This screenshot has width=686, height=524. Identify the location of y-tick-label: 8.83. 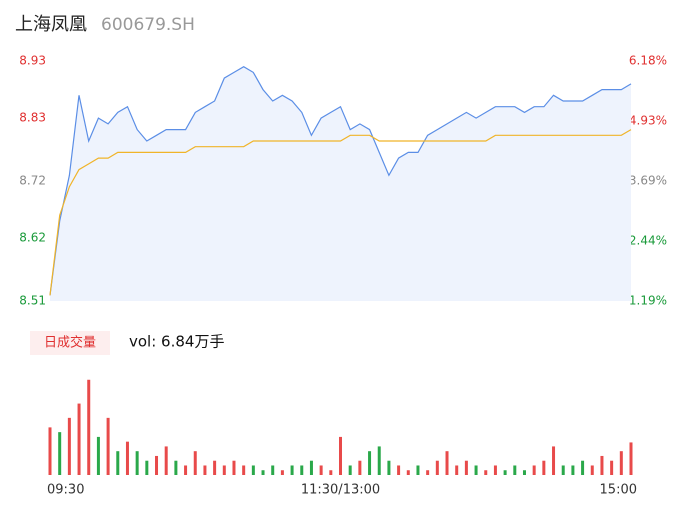
(32, 118).